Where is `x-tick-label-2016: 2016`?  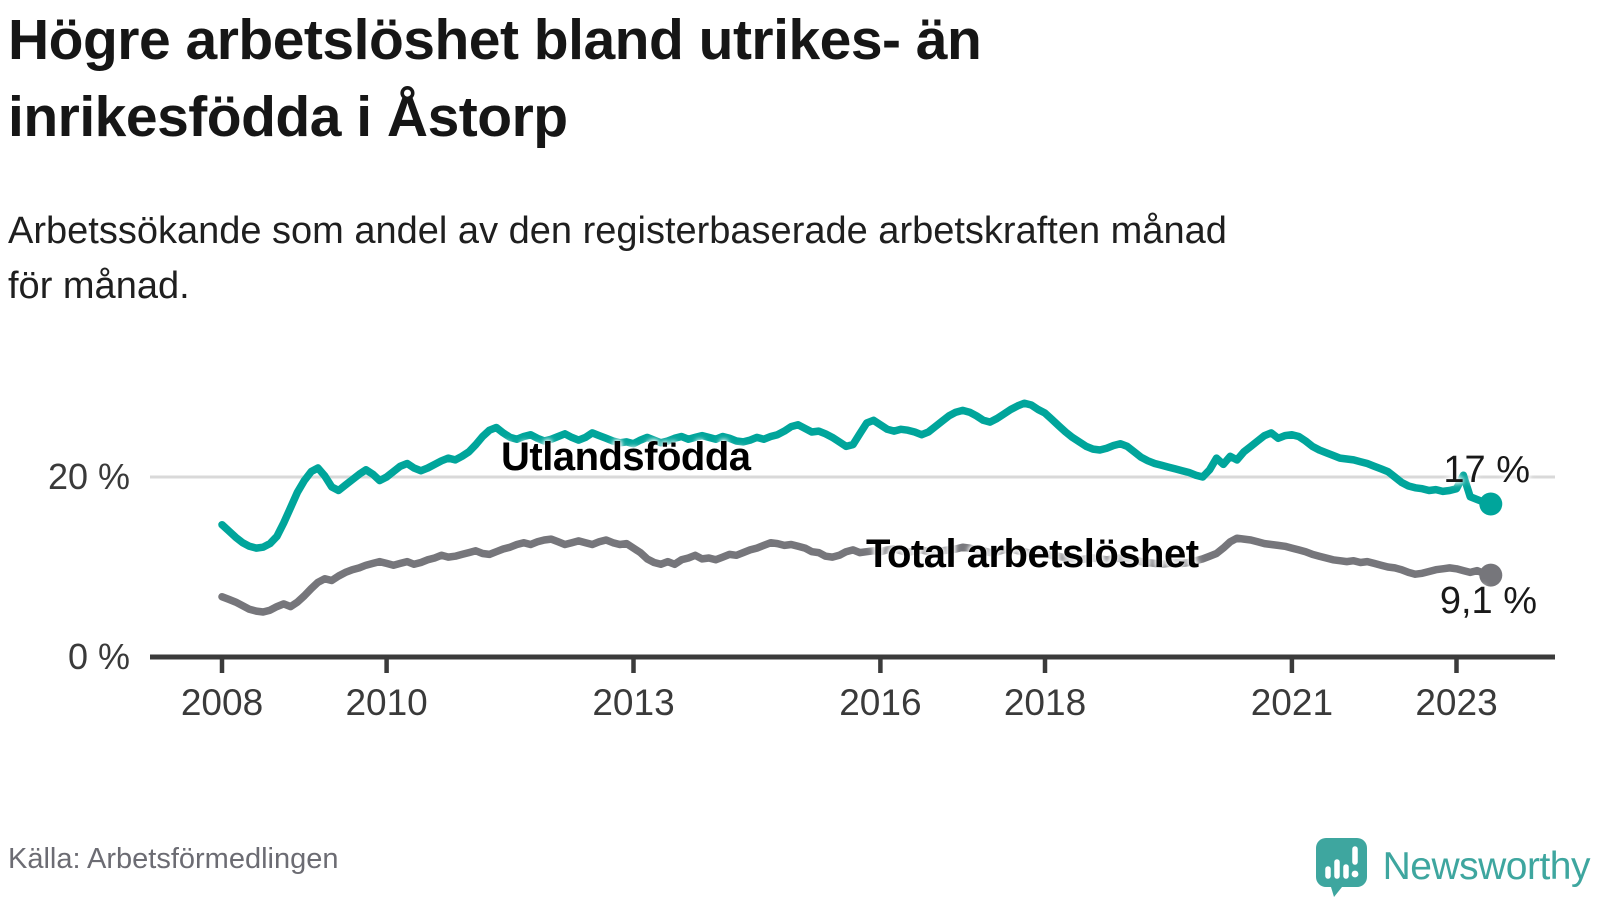 x-tick-label-2016: 2016 is located at coordinates (880, 702).